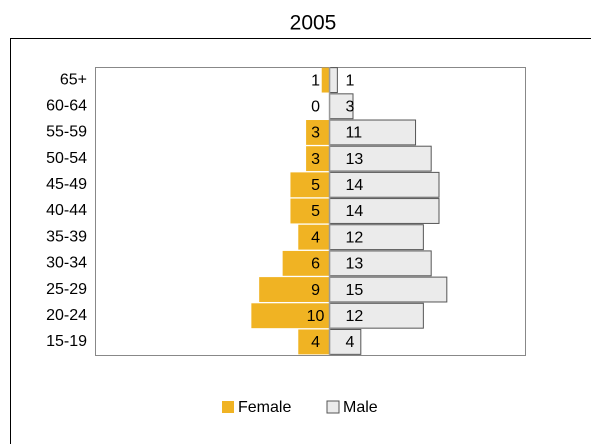 The height and width of the screenshot is (444, 591). What do you see at coordinates (66, 210) in the screenshot?
I see `y-tick-label: 40-44` at bounding box center [66, 210].